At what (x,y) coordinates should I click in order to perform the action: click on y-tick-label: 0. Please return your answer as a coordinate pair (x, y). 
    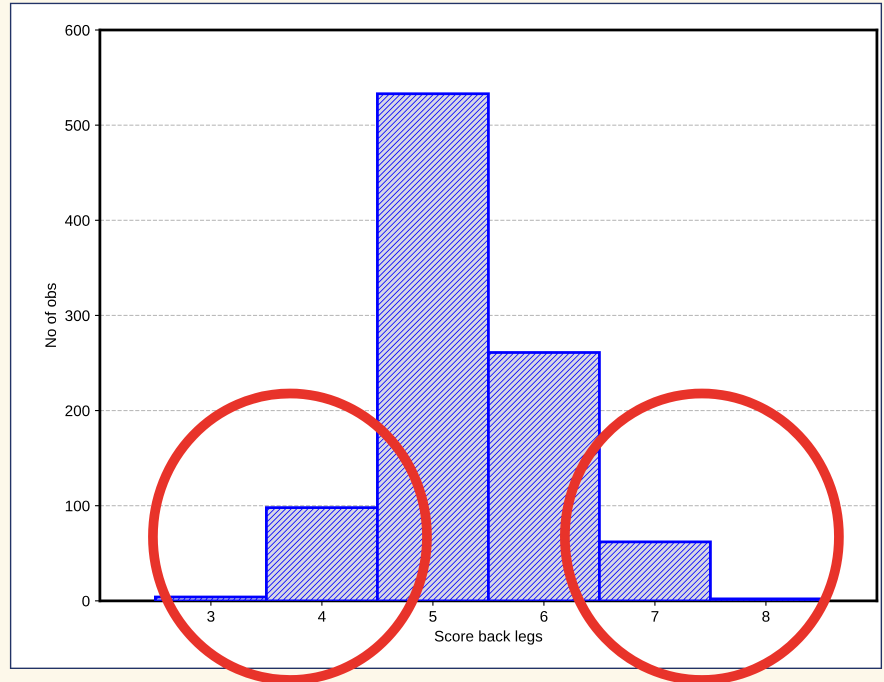
    Looking at the image, I should click on (86, 601).